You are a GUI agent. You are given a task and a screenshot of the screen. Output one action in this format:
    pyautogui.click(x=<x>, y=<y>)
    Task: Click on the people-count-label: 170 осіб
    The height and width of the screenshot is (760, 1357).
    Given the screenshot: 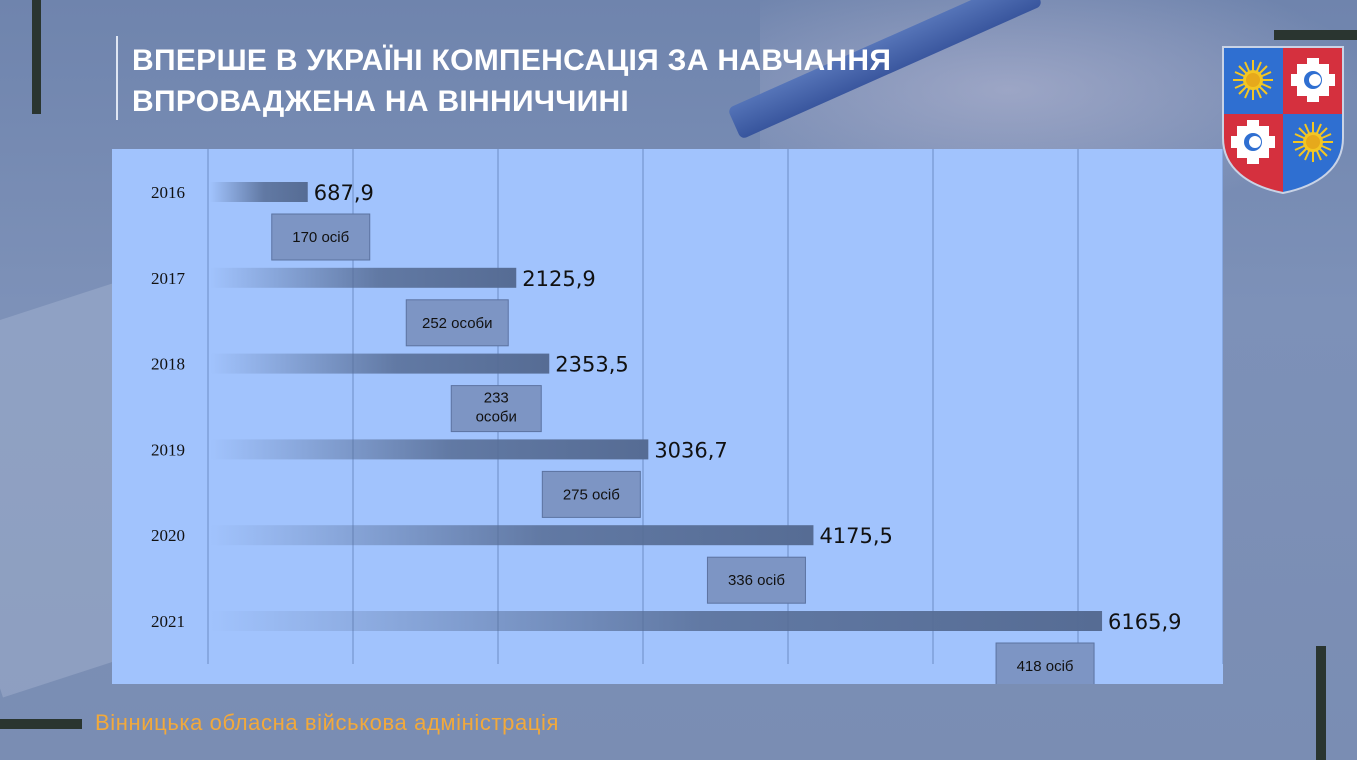 What is the action you would take?
    pyautogui.click(x=320, y=237)
    